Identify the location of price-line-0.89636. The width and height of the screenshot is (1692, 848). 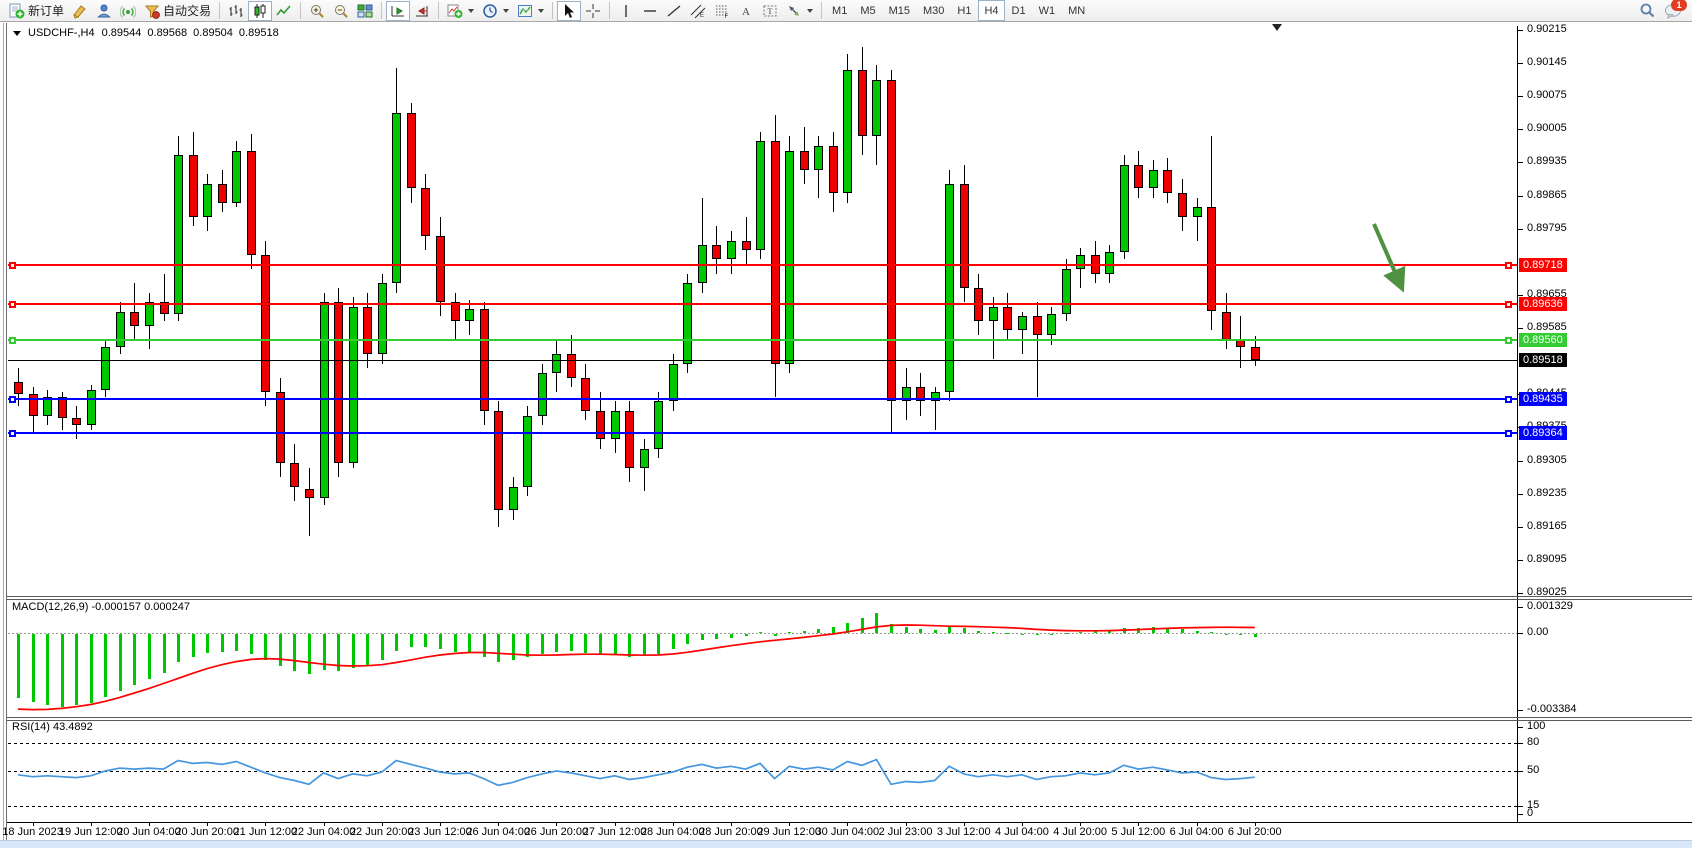
(762, 303).